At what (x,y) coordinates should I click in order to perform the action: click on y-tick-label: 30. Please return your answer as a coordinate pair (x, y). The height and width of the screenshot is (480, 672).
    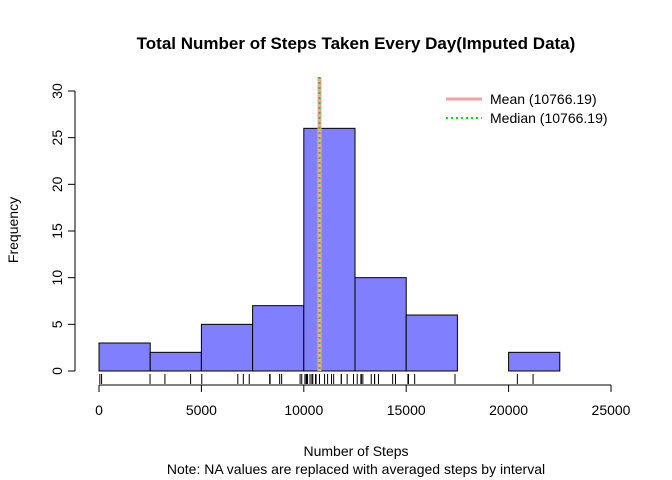
    Looking at the image, I should click on (57, 91).